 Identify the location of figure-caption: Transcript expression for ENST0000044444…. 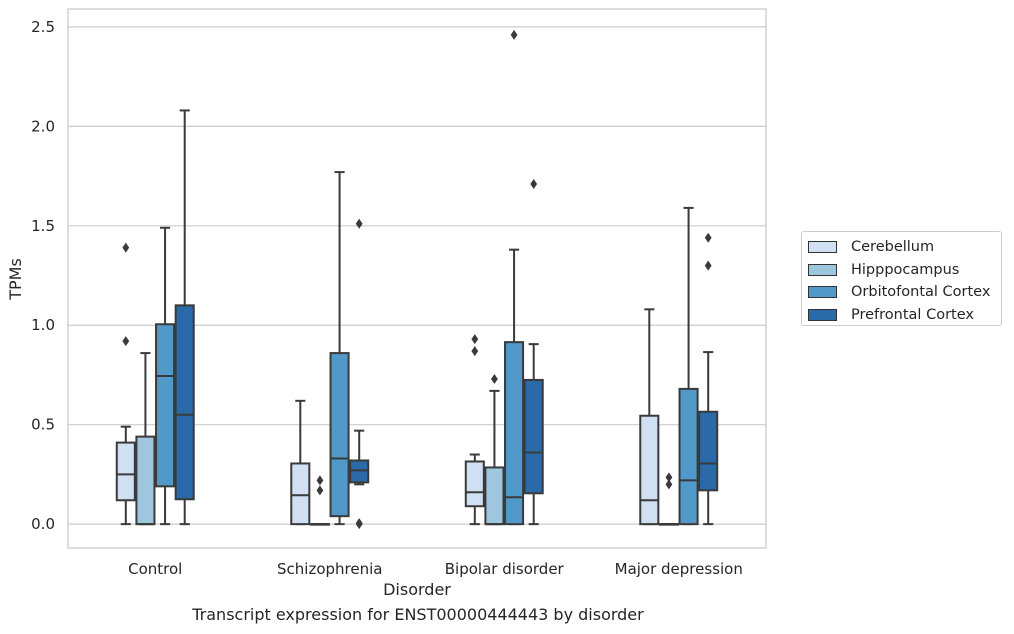
(418, 614).